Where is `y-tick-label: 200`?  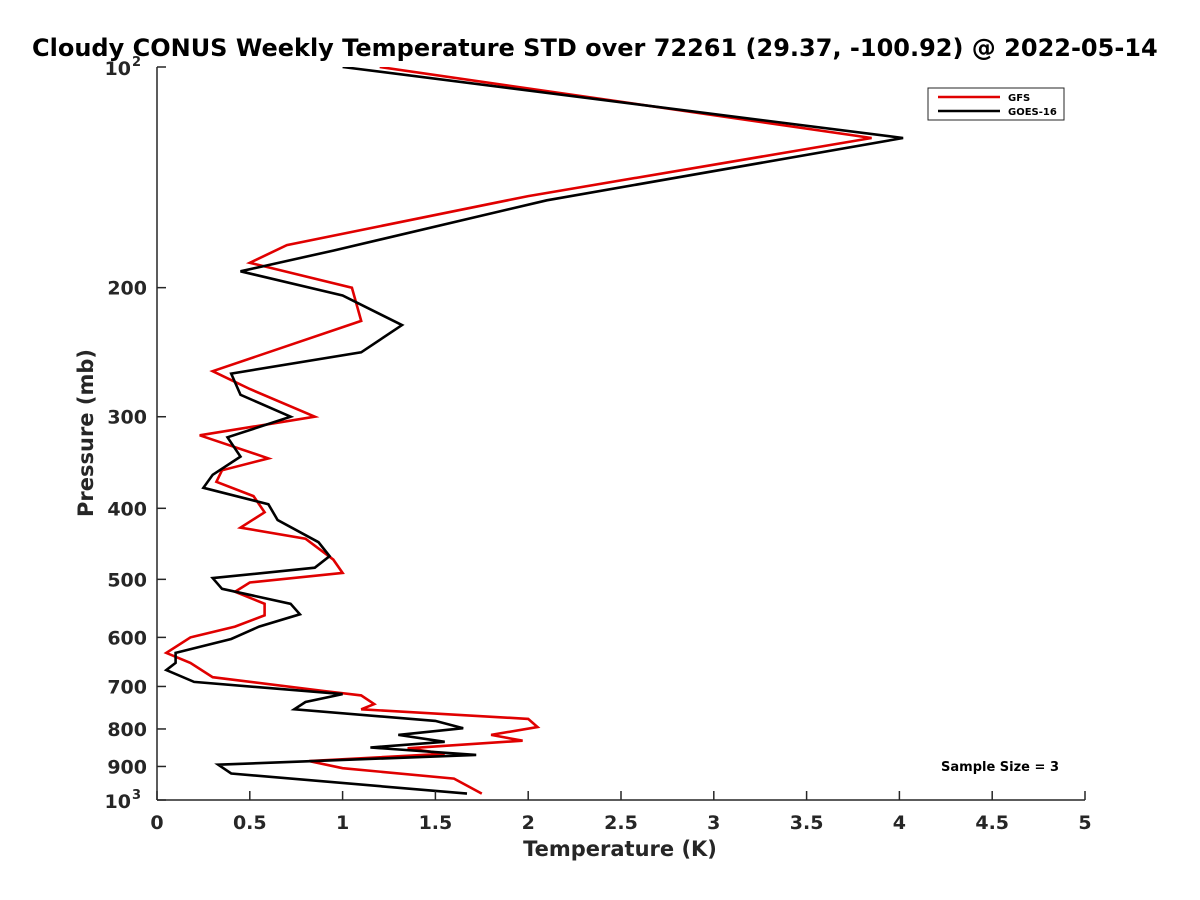 y-tick-label: 200 is located at coordinates (127, 289).